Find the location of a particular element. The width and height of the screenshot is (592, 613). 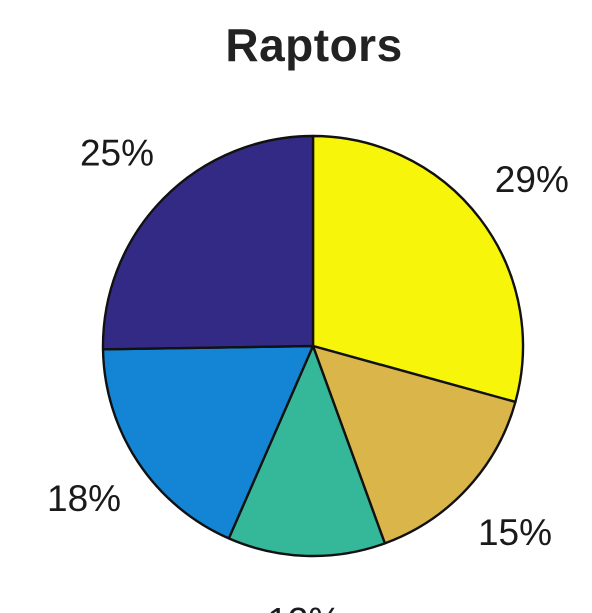

chart-title: Raptors is located at coordinates (314, 45).